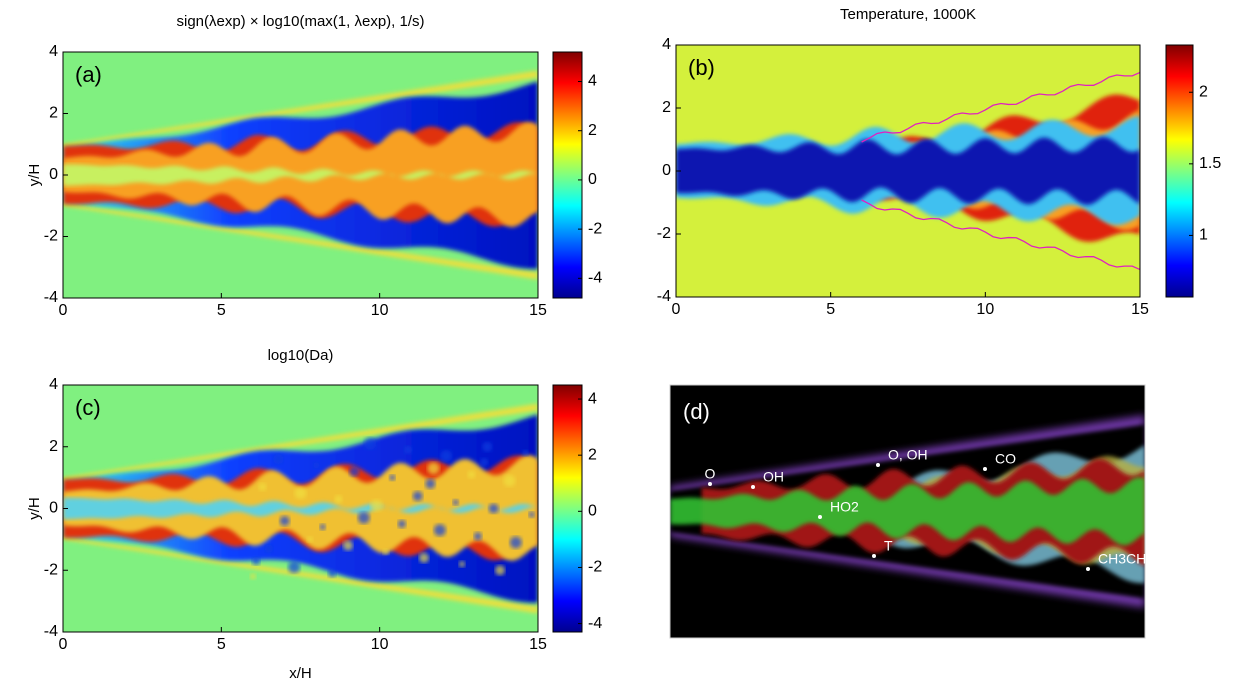 The height and width of the screenshot is (691, 1240). Describe the element at coordinates (844, 507) in the screenshot. I see `annotation: HO2` at that location.